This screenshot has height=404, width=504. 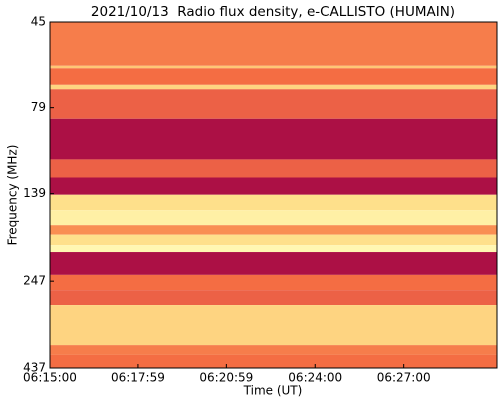 What do you see at coordinates (50, 378) in the screenshot?
I see `x-tick-label: 06:15:00` at bounding box center [50, 378].